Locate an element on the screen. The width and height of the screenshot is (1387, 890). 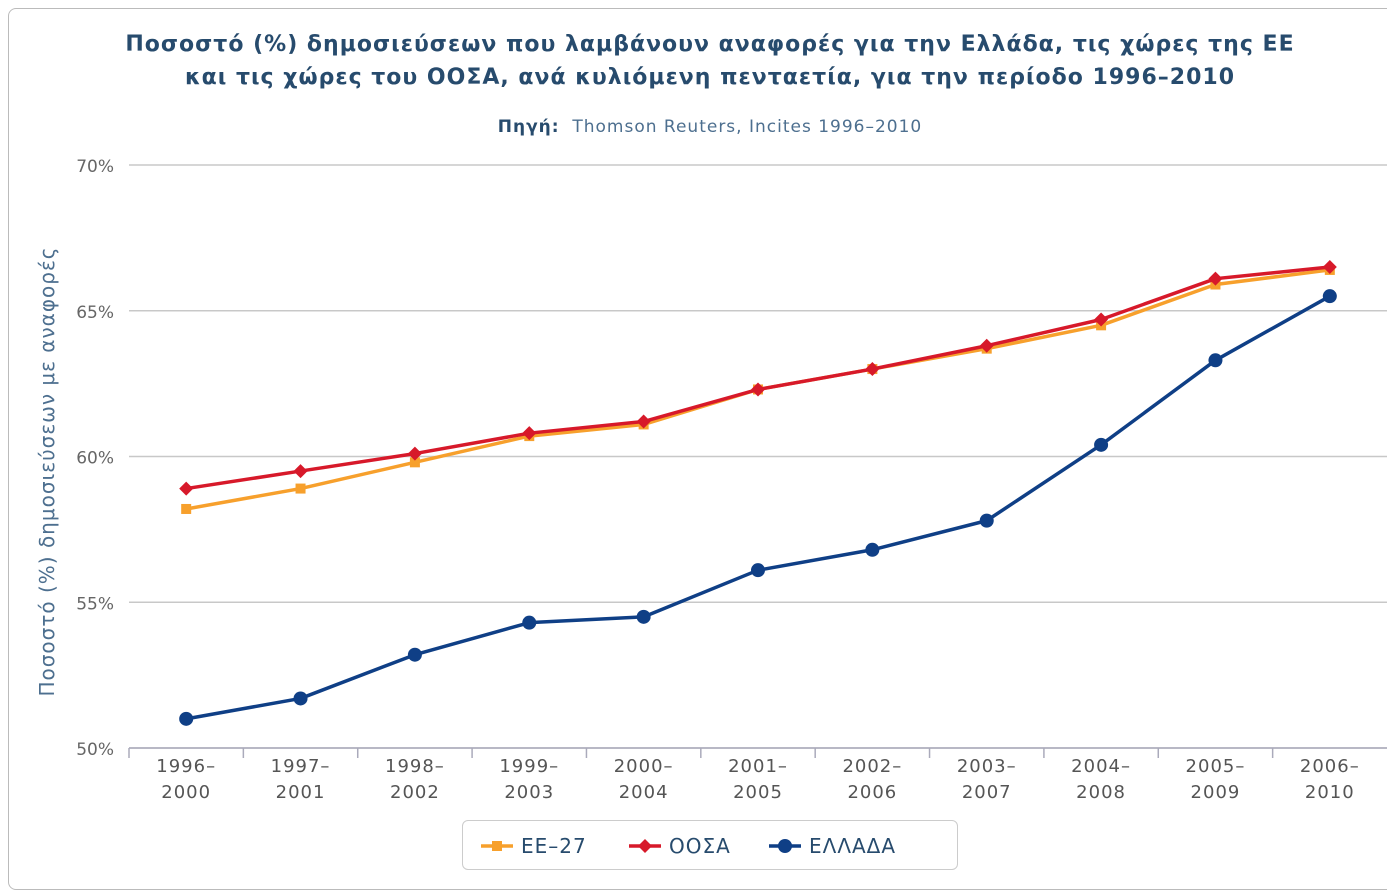
subtitle: Πηγή: Thomson Reuters, Incites 1996–2010 is located at coordinates (693, 127).